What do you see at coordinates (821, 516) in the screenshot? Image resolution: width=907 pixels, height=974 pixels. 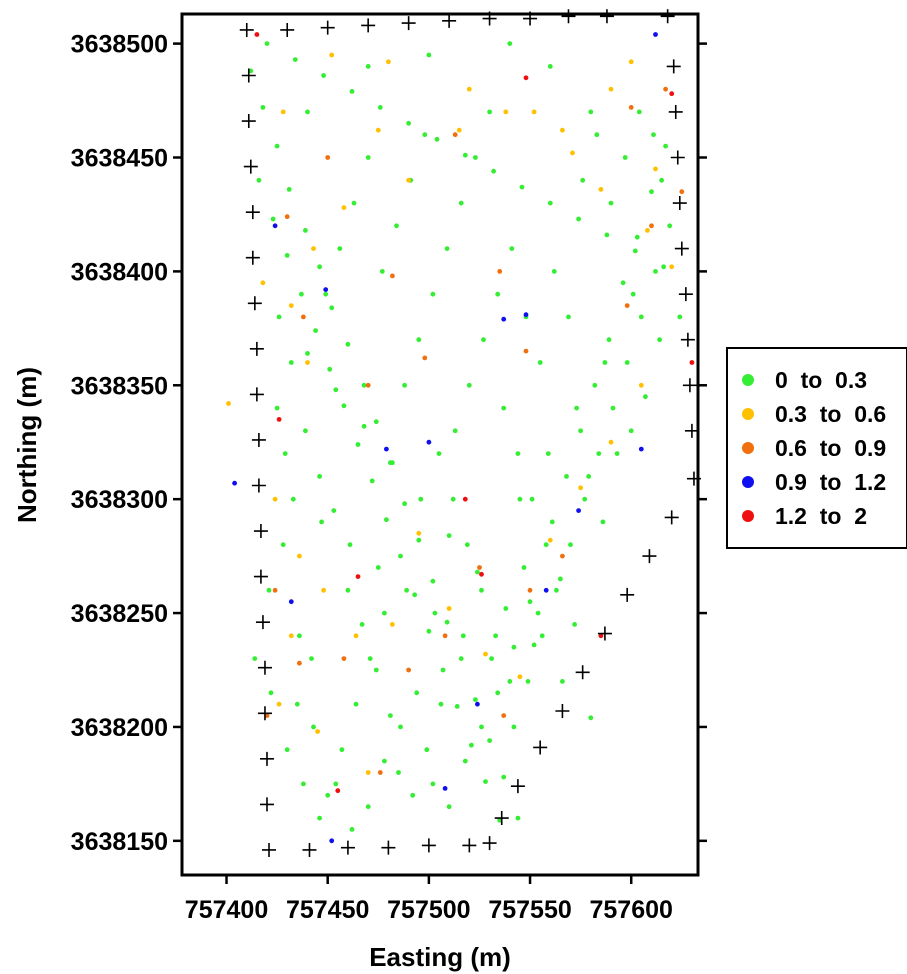 I see `legend-label: 1.2 to 2` at bounding box center [821, 516].